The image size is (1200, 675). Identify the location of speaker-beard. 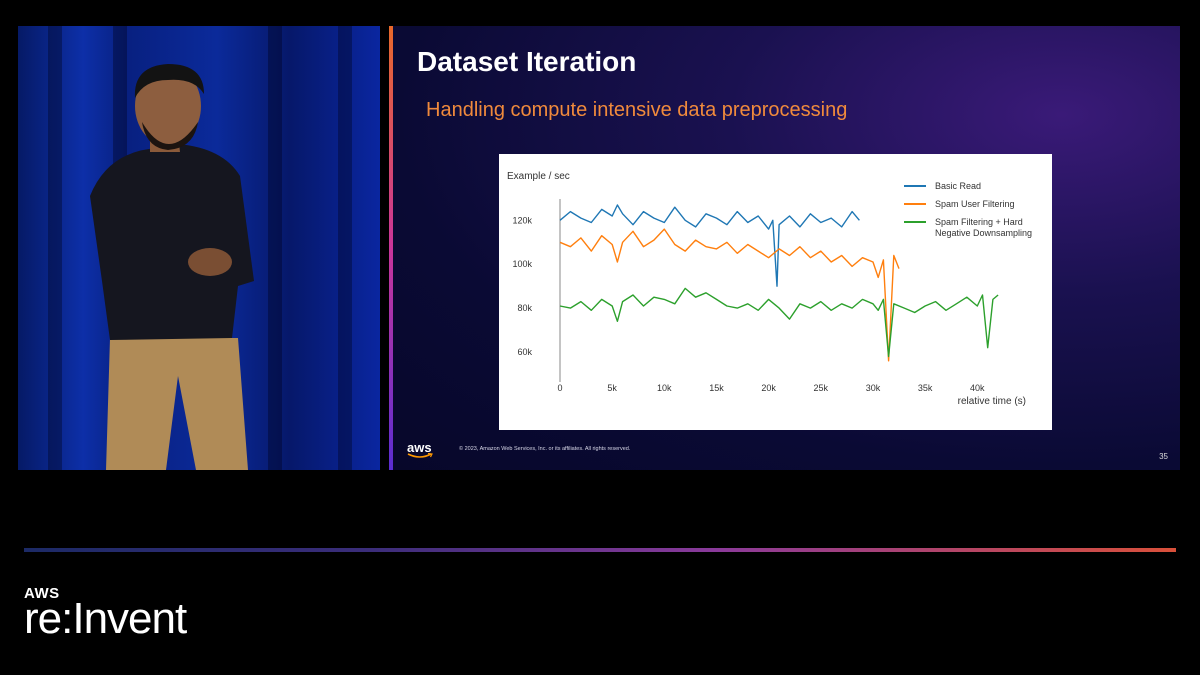
(170, 136).